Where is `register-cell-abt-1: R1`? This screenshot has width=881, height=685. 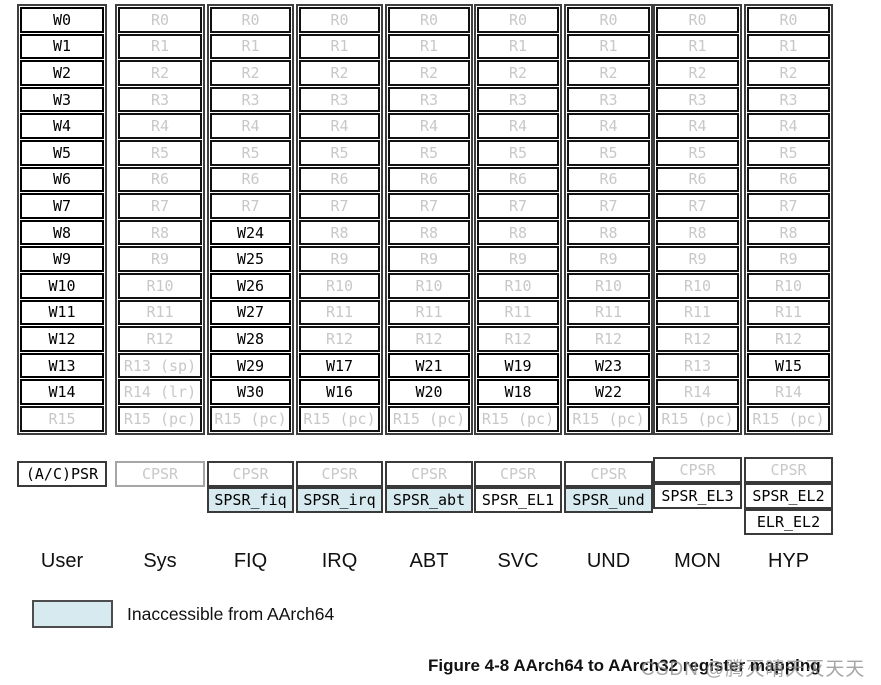
register-cell-abt-1: R1 is located at coordinates (429, 46).